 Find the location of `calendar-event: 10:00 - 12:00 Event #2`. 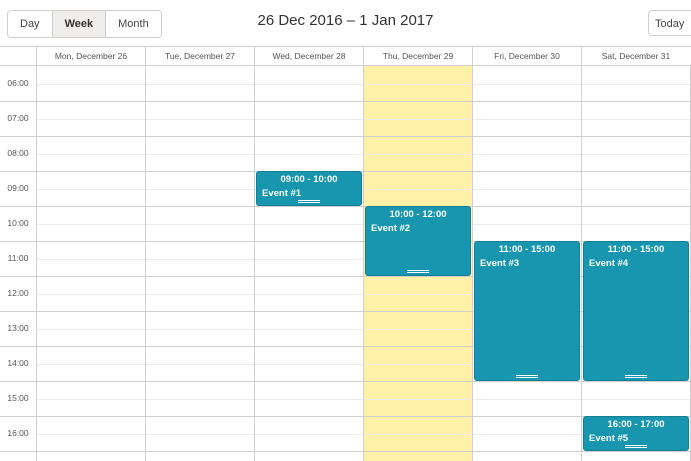

calendar-event: 10:00 - 12:00 Event #2 is located at coordinates (418, 241).